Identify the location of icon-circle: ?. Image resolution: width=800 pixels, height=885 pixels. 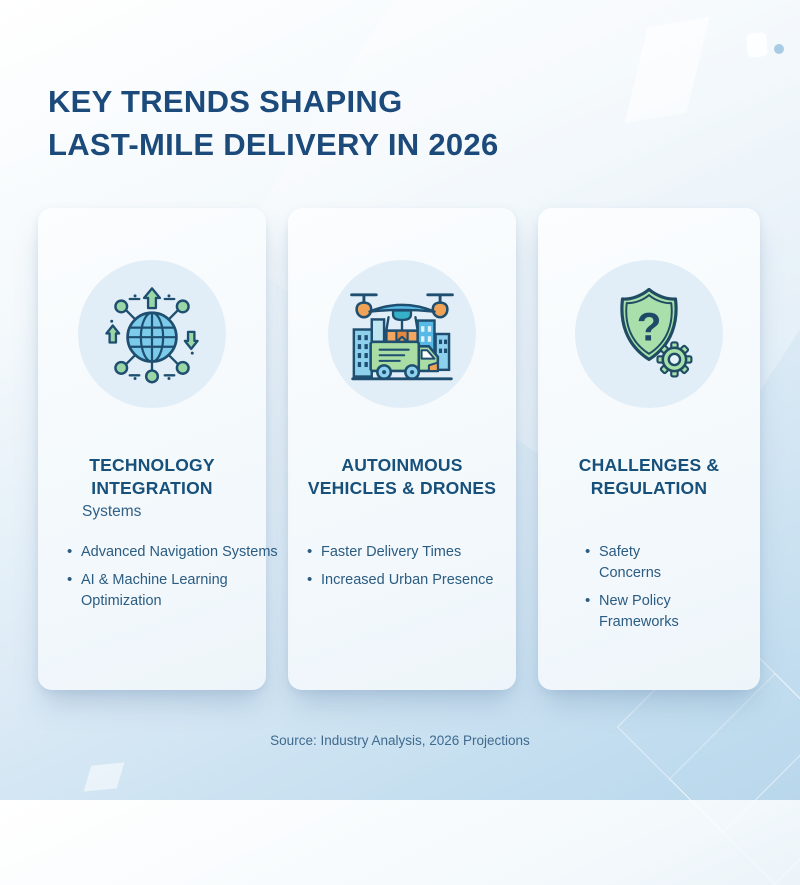
(649, 334).